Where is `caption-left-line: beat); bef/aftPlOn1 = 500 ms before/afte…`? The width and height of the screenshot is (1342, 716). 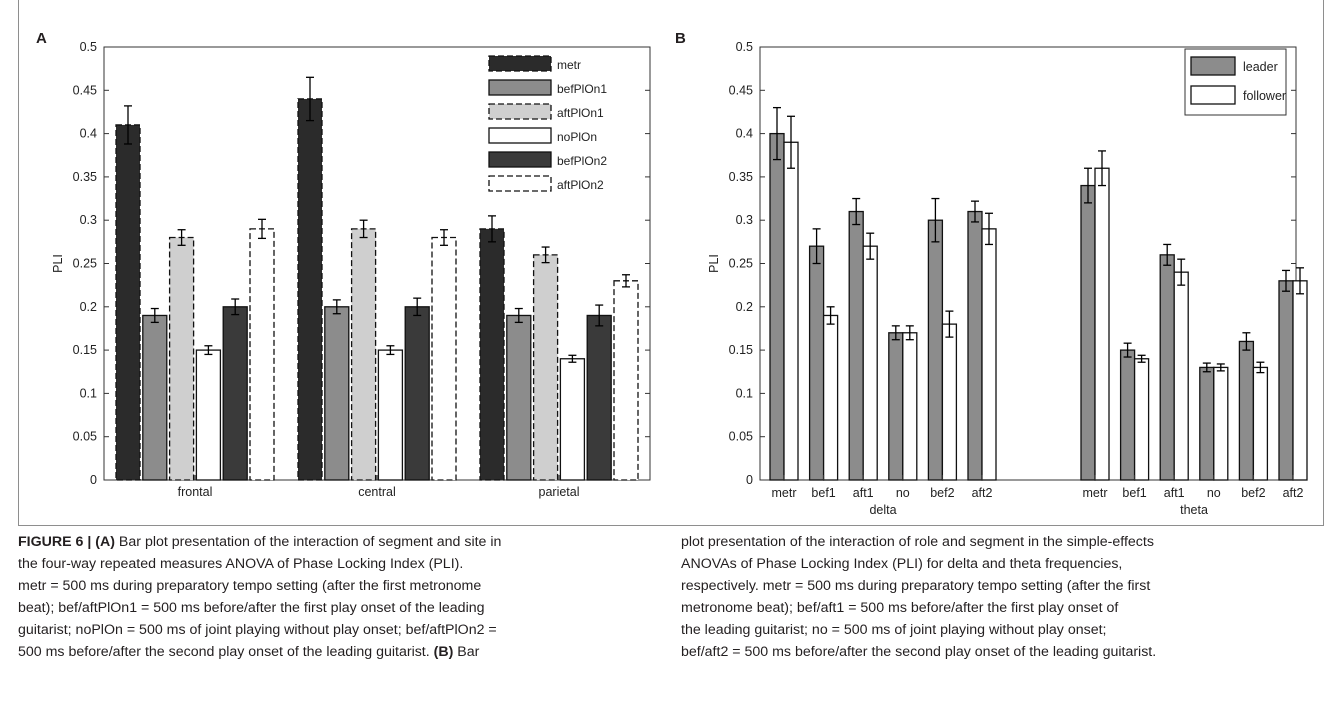 caption-left-line: beat); bef/aftPlOn1 = 500 ms before/afte… is located at coordinates (251, 608).